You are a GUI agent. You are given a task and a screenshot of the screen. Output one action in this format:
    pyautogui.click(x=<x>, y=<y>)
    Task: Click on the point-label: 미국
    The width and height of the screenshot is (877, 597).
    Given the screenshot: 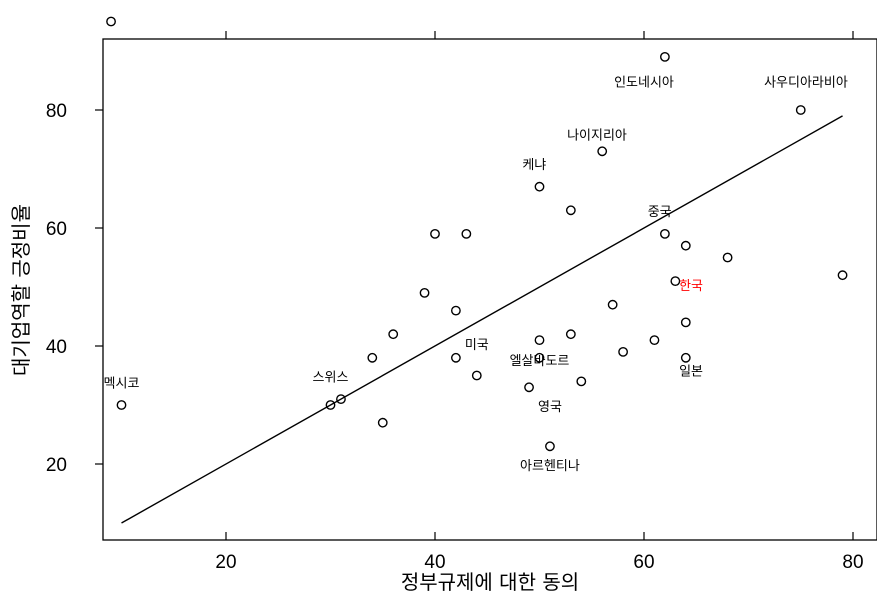 What is the action you would take?
    pyautogui.click(x=477, y=345)
    